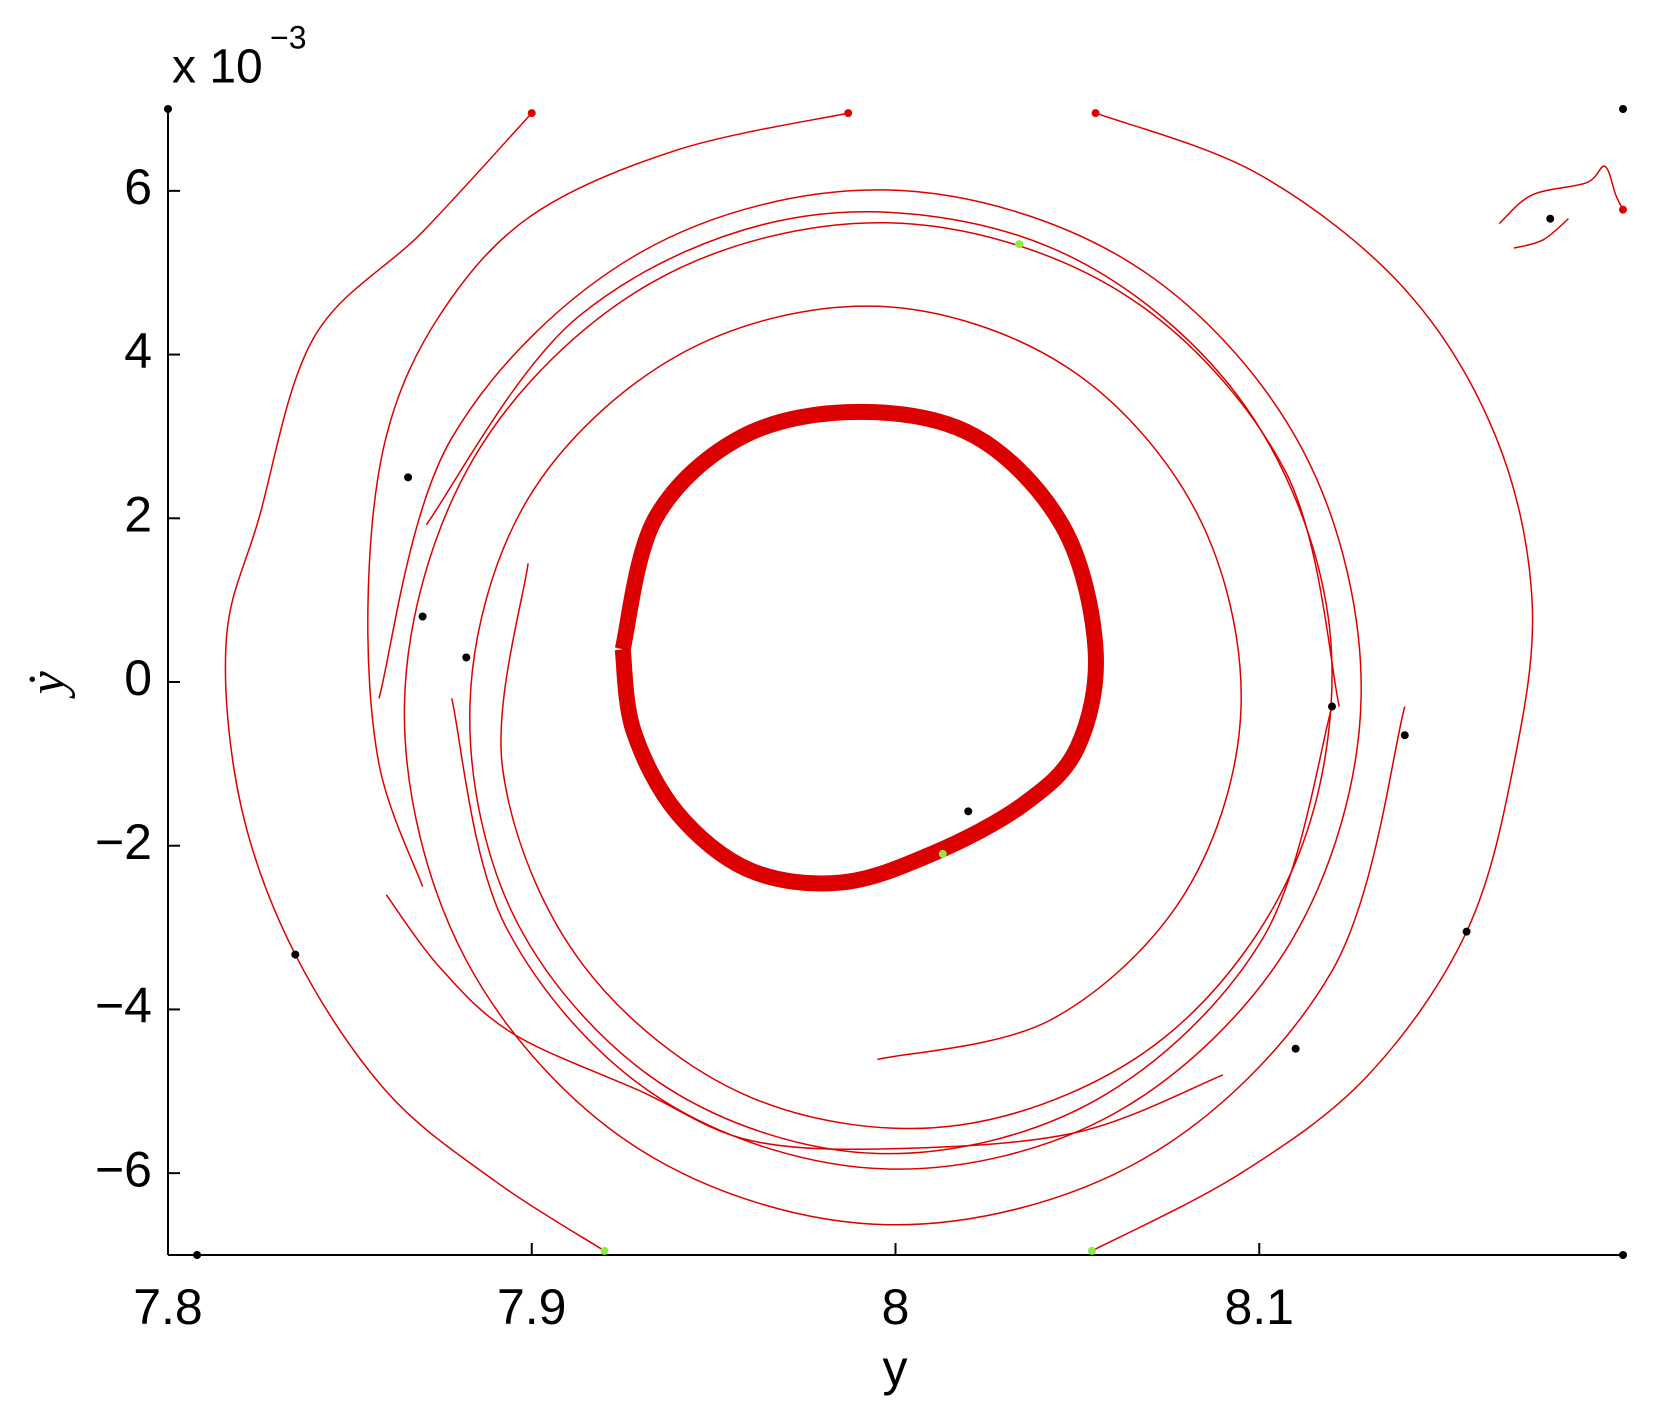  I want to click on y-axis-label: ẏ, so click(47, 685).